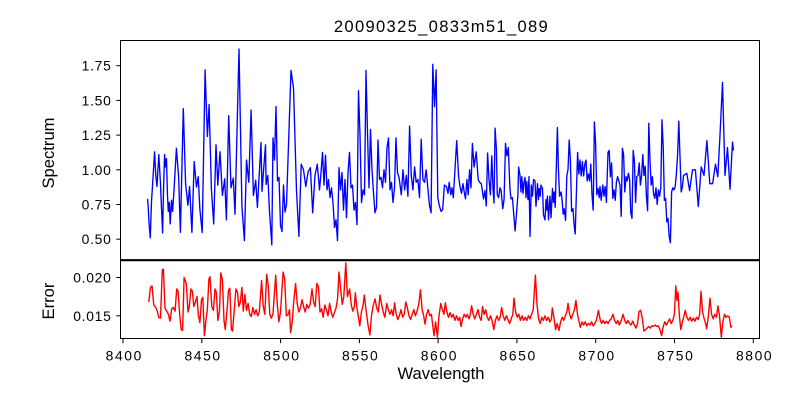 The width and height of the screenshot is (800, 400). What do you see at coordinates (97, 135) in the screenshot?
I see `svg-text: 1.25` at bounding box center [97, 135].